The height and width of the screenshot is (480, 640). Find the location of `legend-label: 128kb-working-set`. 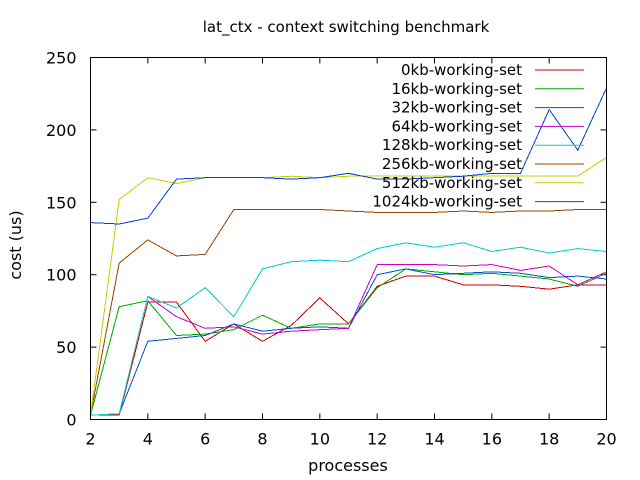

legend-label: 128kb-working-set is located at coordinates (452, 145).